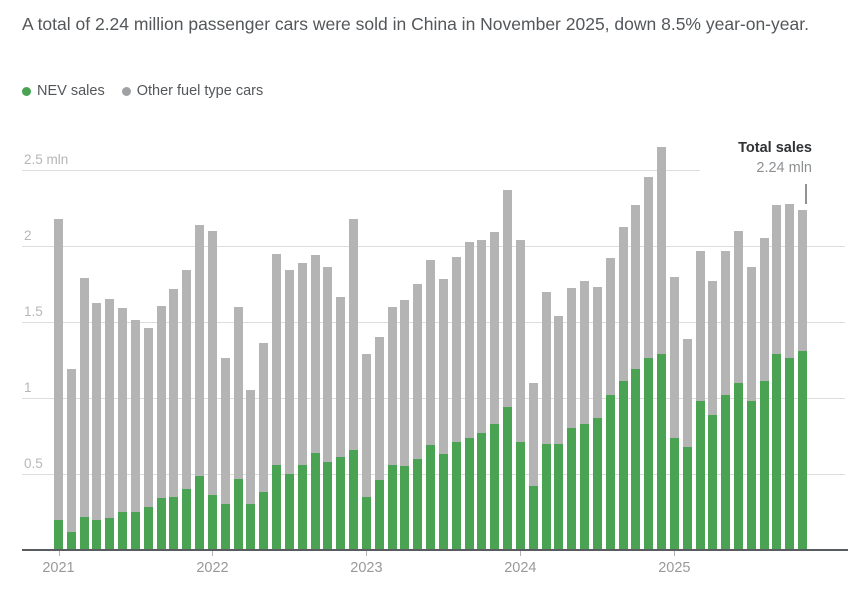 The height and width of the screenshot is (600, 863). Describe the element at coordinates (649, 363) in the screenshot. I see `bar-nov-2024` at that location.